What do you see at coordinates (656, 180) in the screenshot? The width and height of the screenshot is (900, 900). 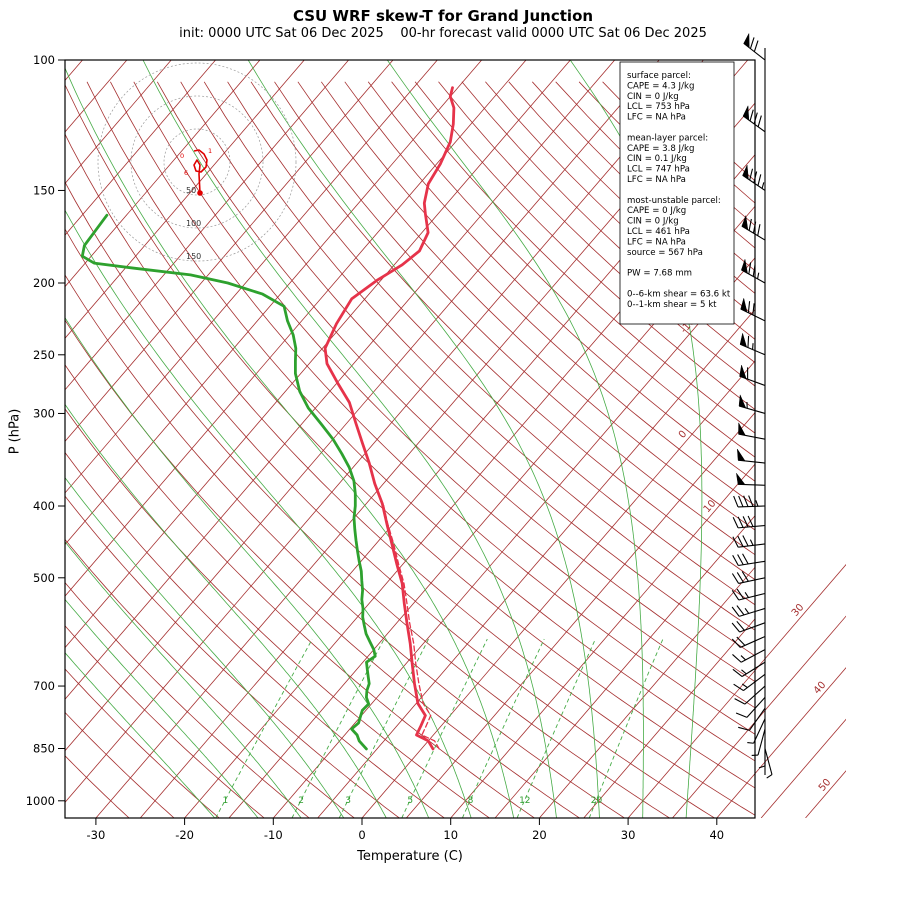 I see `info-box-line: LFC = NA hPa` at bounding box center [656, 180].